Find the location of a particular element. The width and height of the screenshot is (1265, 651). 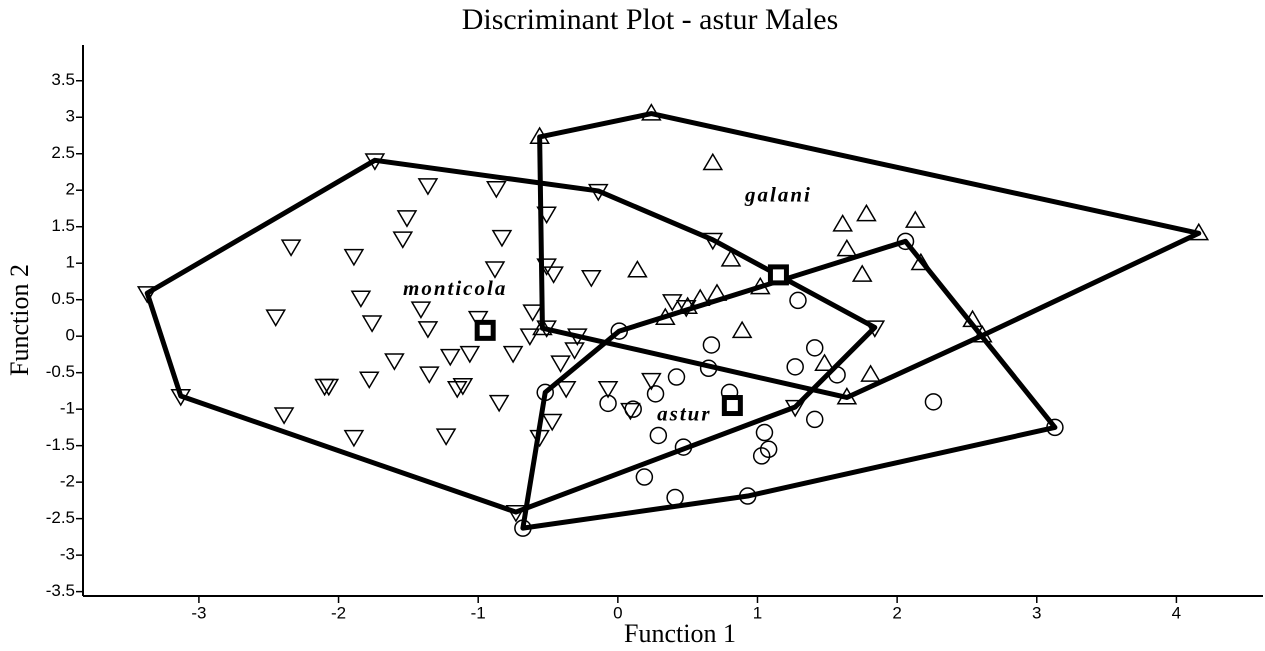

y-tick-label: 2.5 is located at coordinates (63, 152).